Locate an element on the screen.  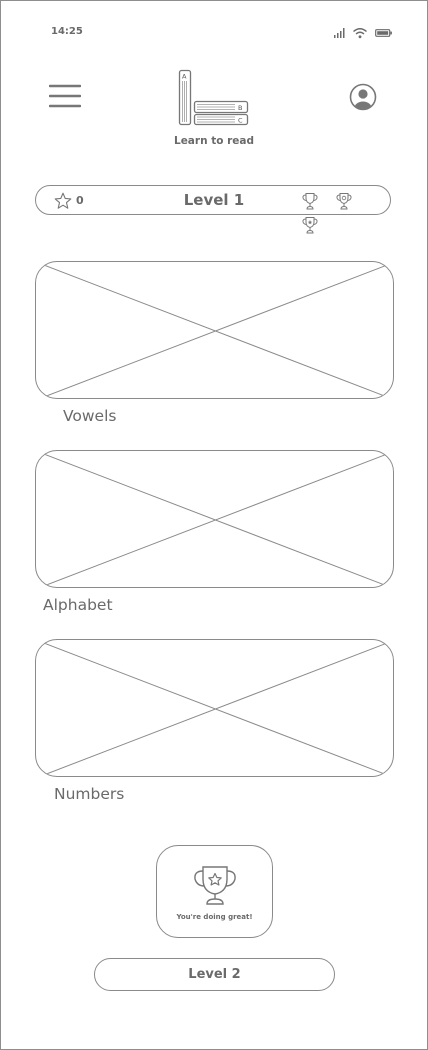
user-profile-icon is located at coordinates (363, 97).